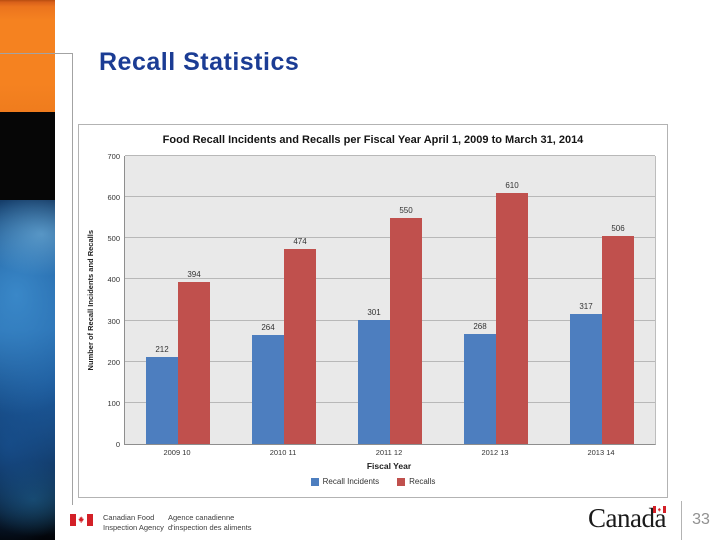 The width and height of the screenshot is (720, 540). Describe the element at coordinates (618, 228) in the screenshot. I see `bar-value-label: 506` at that location.